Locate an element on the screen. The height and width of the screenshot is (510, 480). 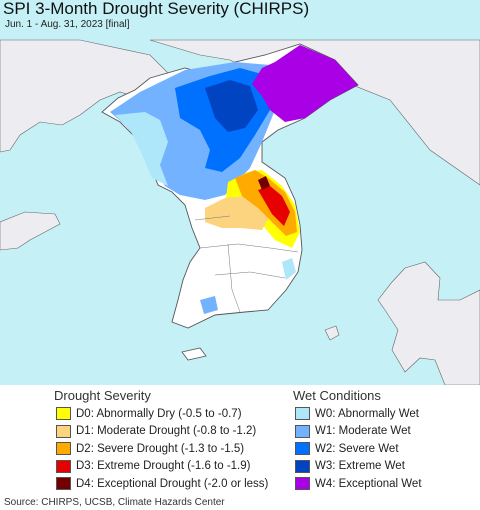
legend-item-w0: W0: Abnormally Wet is located at coordinates (358, 414).